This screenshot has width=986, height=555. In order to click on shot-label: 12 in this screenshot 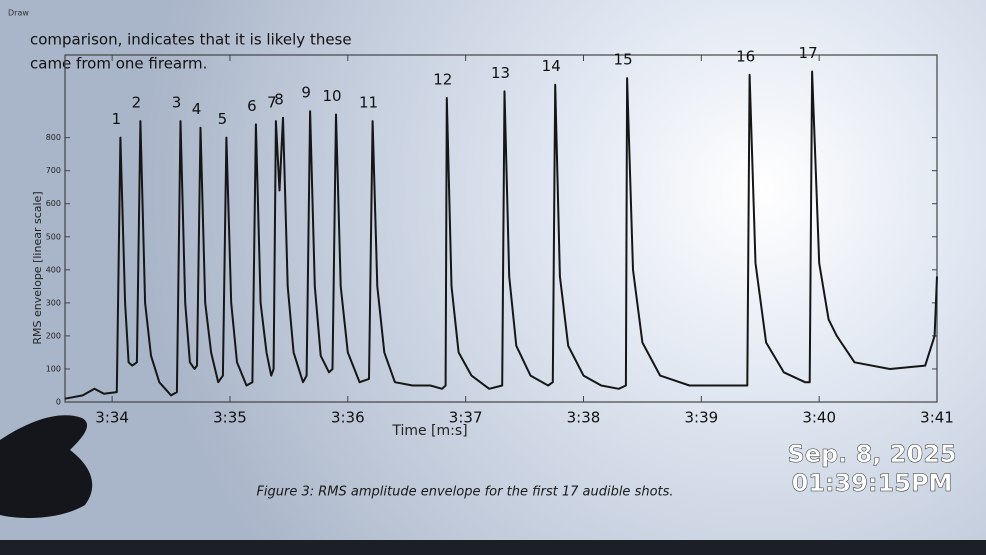, I will do `click(442, 79)`.